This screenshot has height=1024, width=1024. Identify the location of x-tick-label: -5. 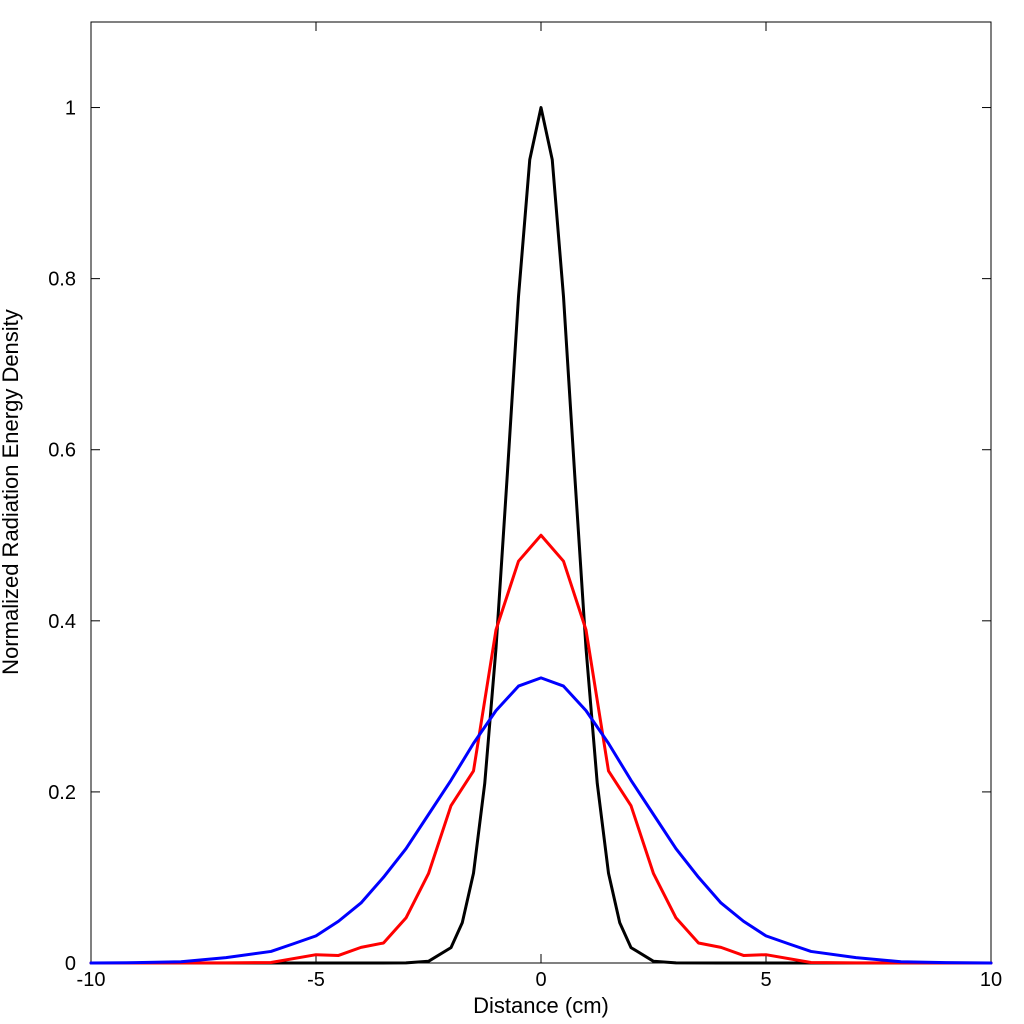
(316, 980).